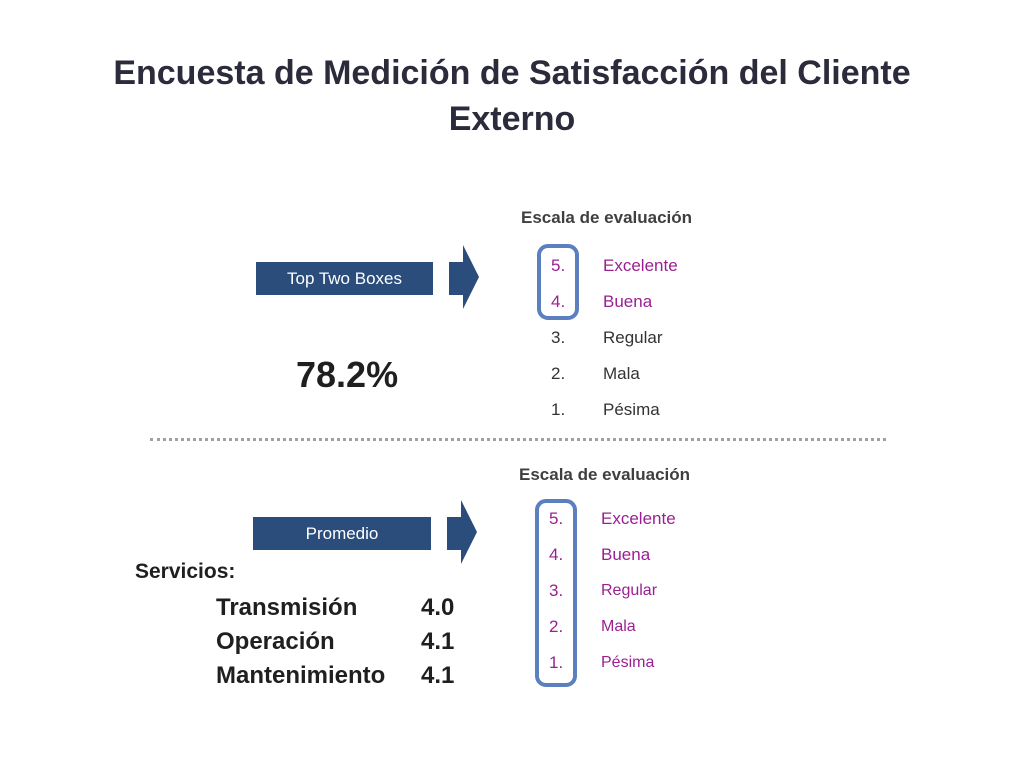 This screenshot has width=1024, height=768. Describe the element at coordinates (558, 373) in the screenshot. I see `top-scale-num-2: 2.` at that location.